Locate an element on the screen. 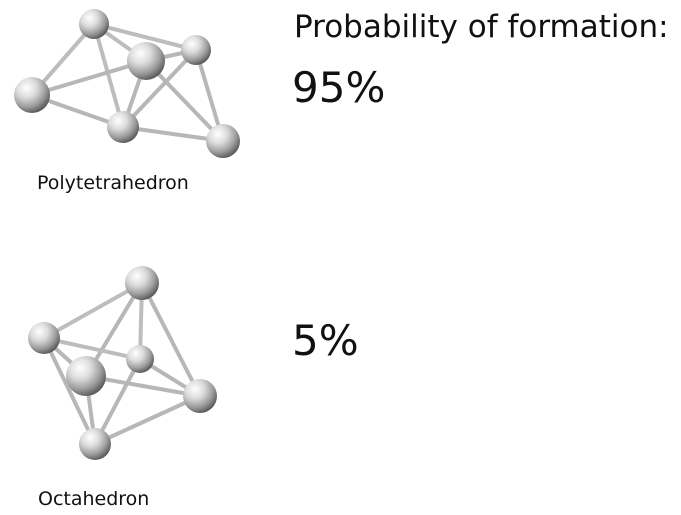 Image resolution: width=681 pixels, height=515 pixels. polytetrahedron-model is located at coordinates (127, 83).